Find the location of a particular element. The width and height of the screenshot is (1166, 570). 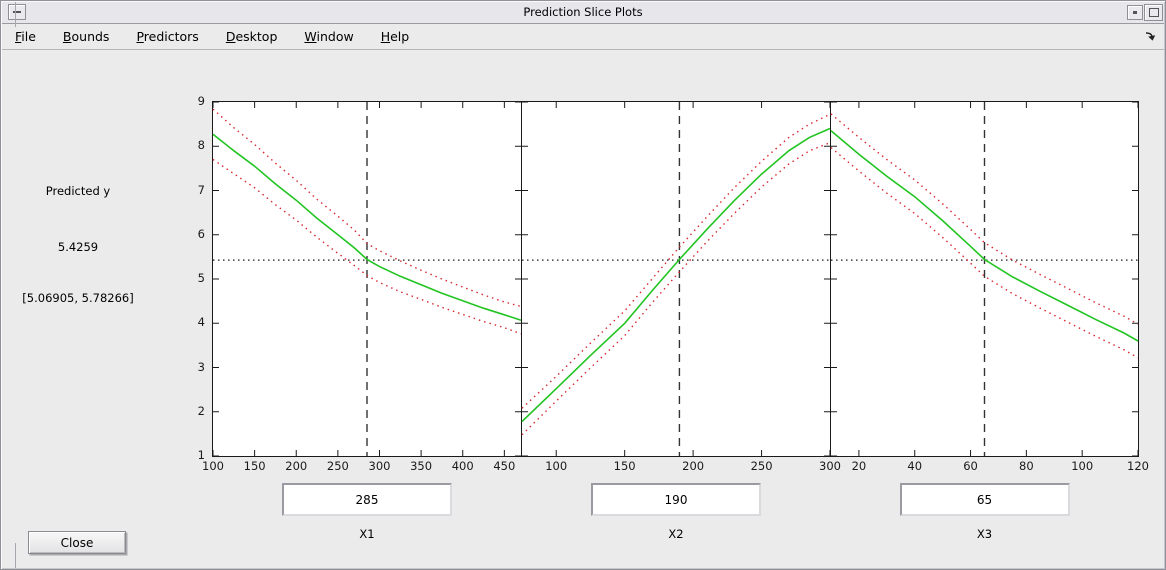

iconify-icon is located at coordinates (1135, 12).